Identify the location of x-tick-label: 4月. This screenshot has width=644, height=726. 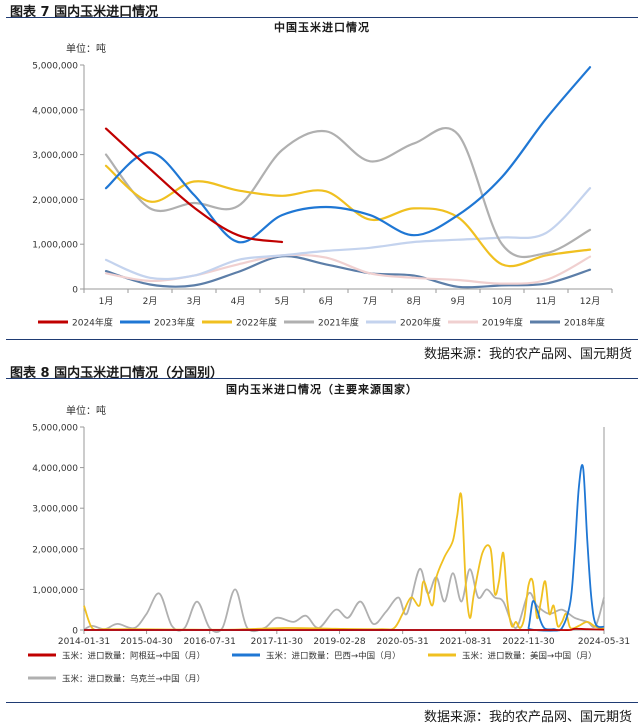
(238, 301).